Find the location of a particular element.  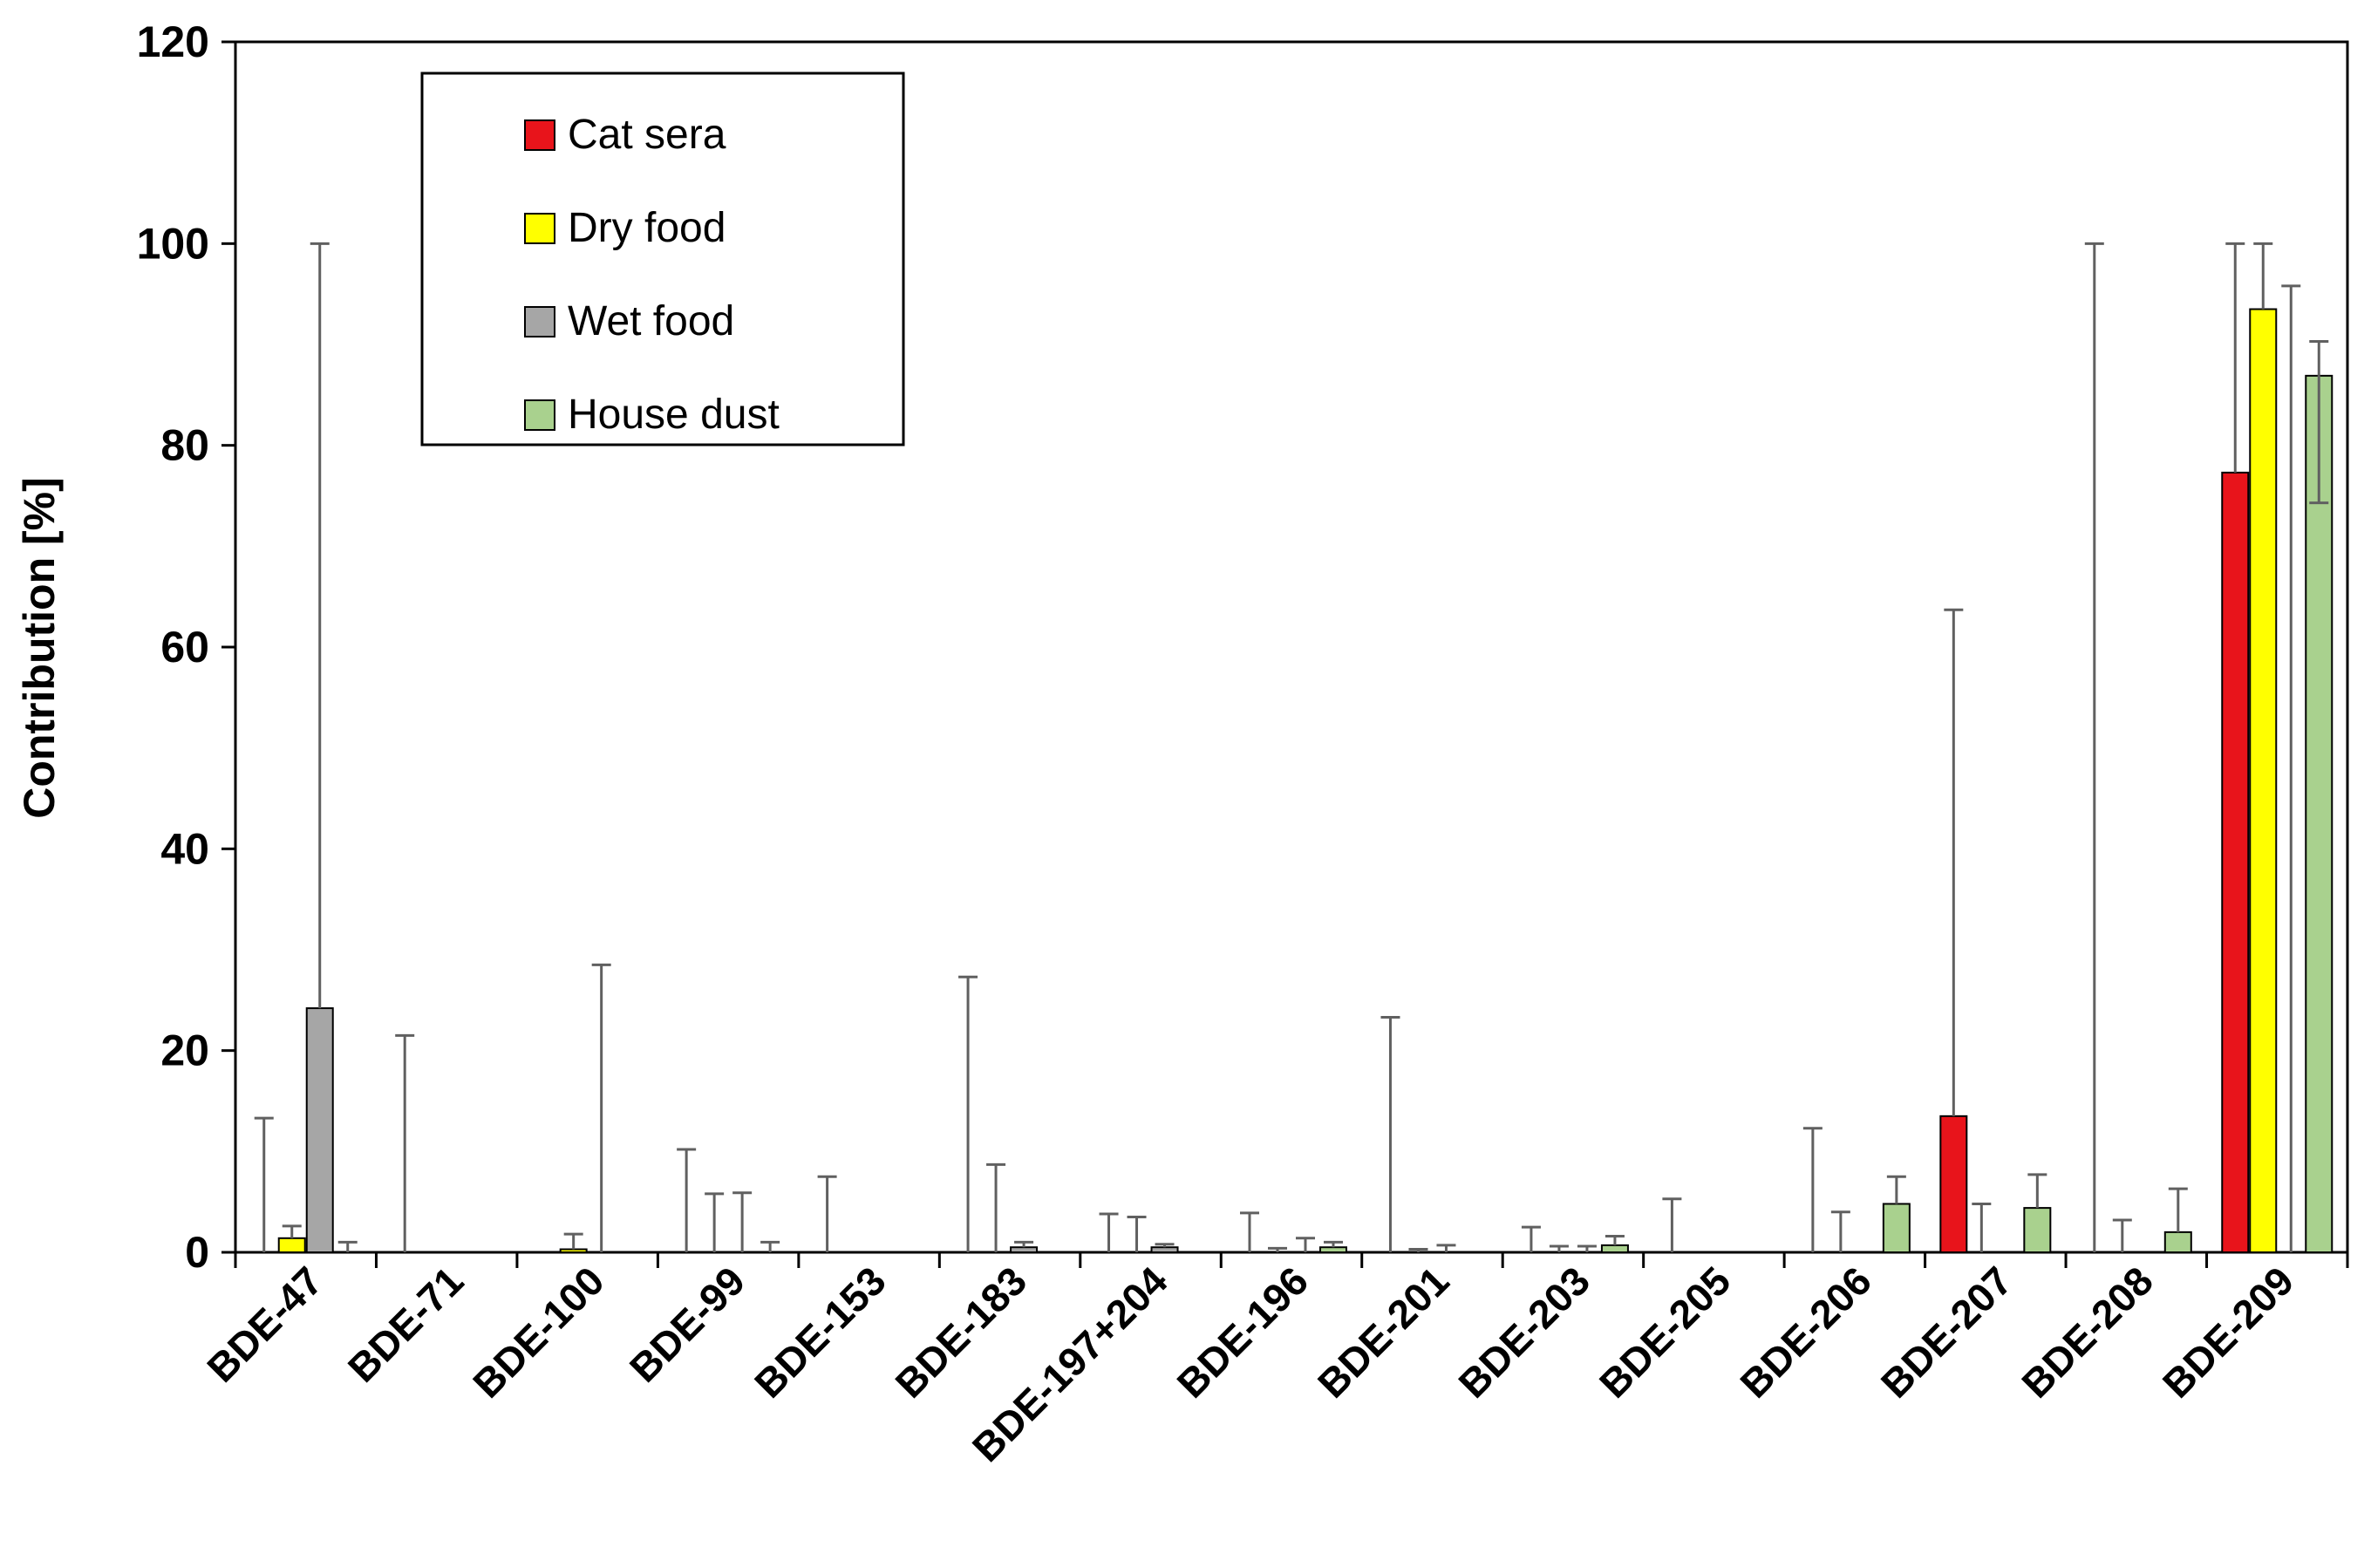

legend-label: Cat sera is located at coordinates (647, 135).